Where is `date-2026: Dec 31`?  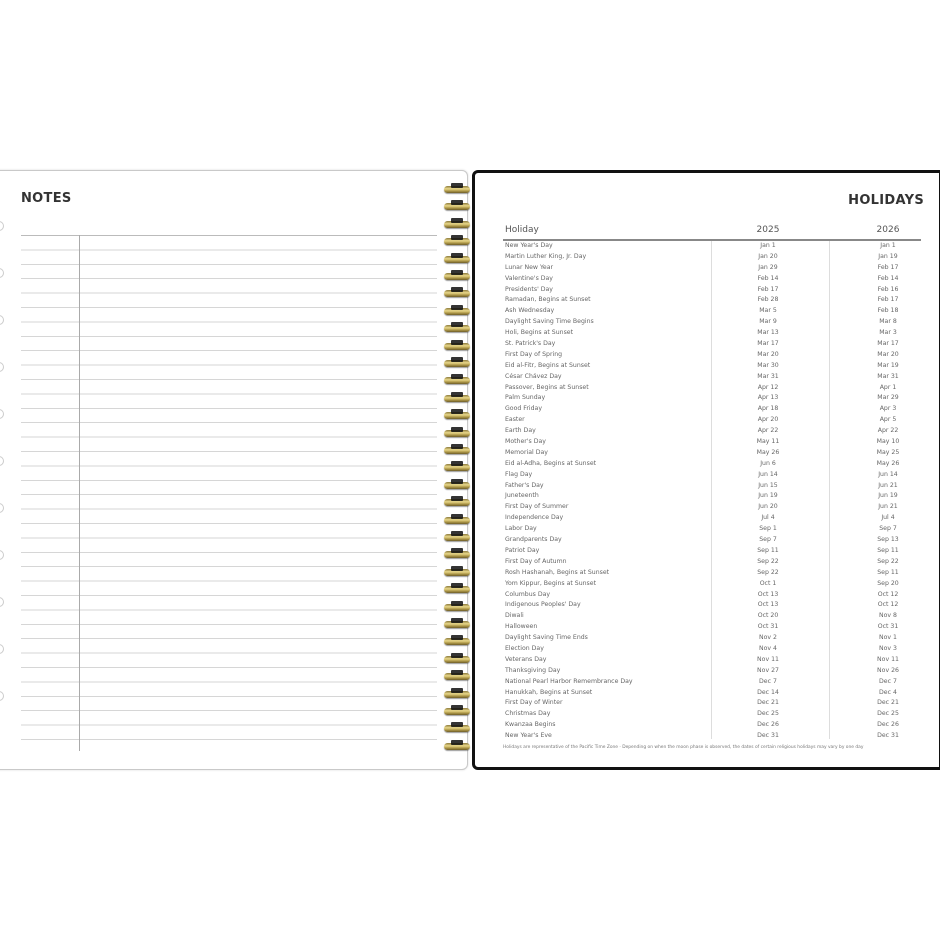
date-2026: Dec 31 is located at coordinates (888, 736).